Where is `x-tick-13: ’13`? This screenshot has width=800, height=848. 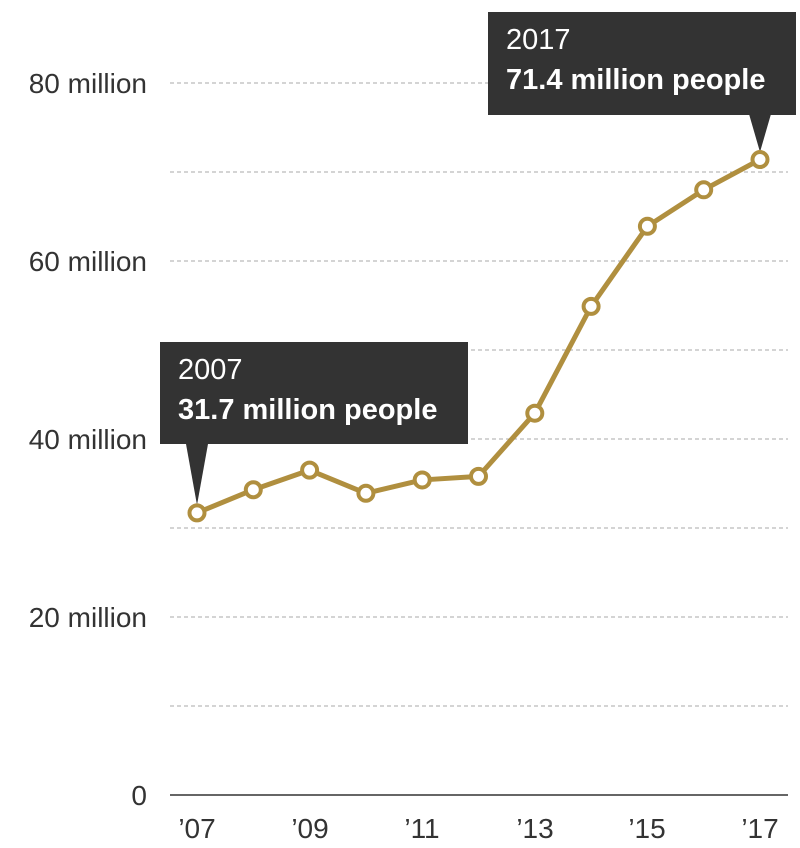
x-tick-13: ’13 is located at coordinates (534, 828).